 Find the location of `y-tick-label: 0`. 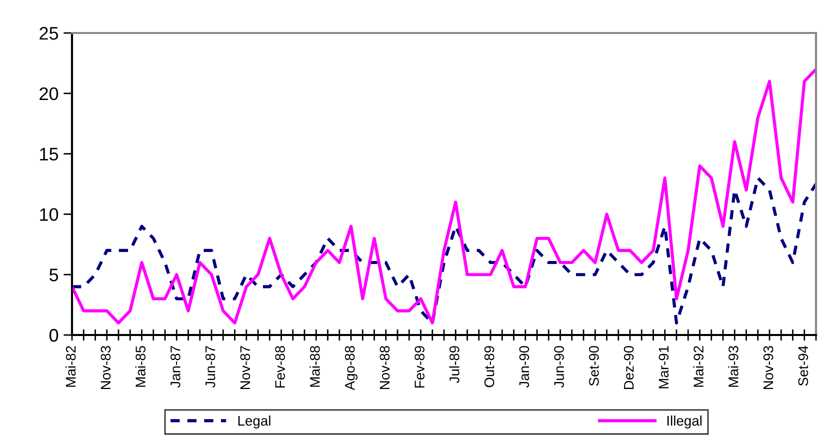

y-tick-label: 0 is located at coordinates (53, 335).